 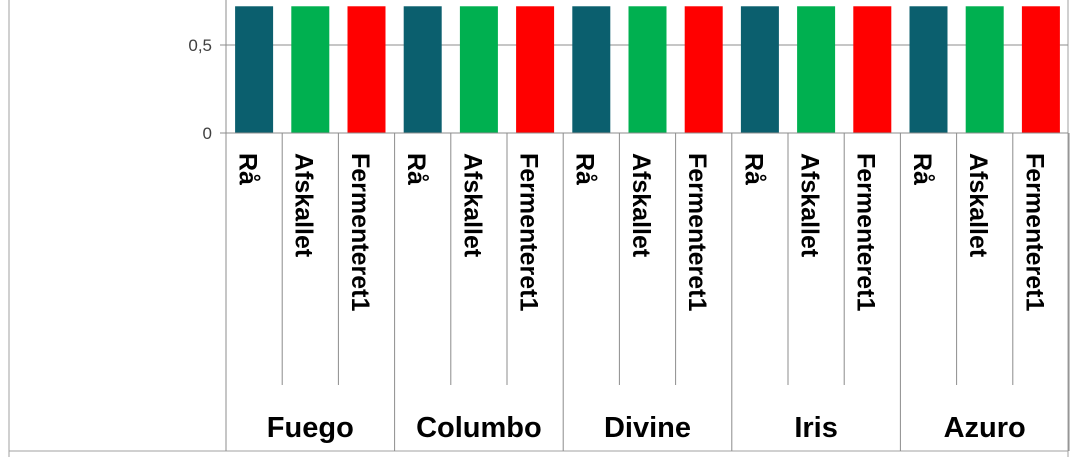 What do you see at coordinates (200, 45) in the screenshot?
I see `y-tick-label: 0,5` at bounding box center [200, 45].